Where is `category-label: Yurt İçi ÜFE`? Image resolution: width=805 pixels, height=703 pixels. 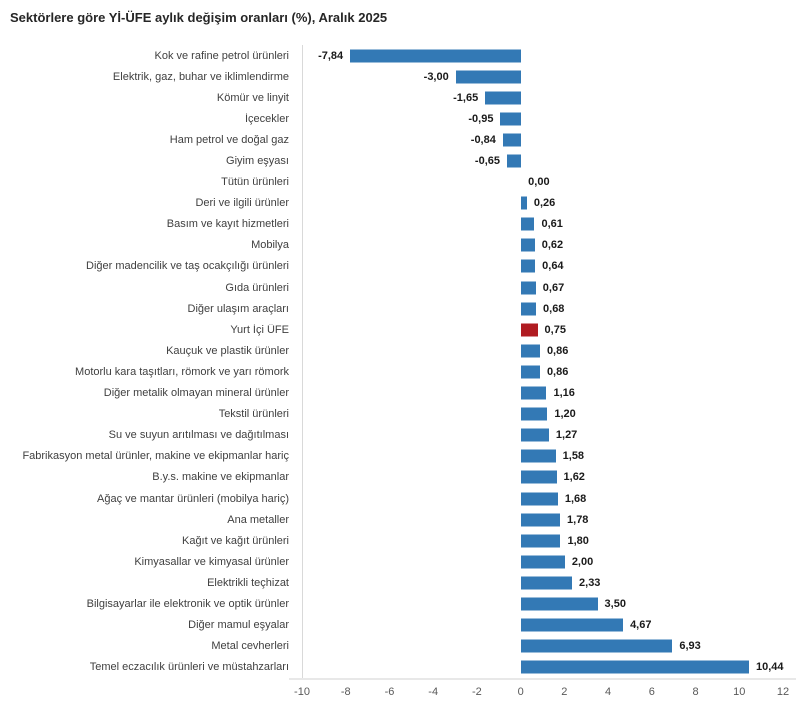
category-label: Yurt İçi ÜFE is located at coordinates (259, 329).